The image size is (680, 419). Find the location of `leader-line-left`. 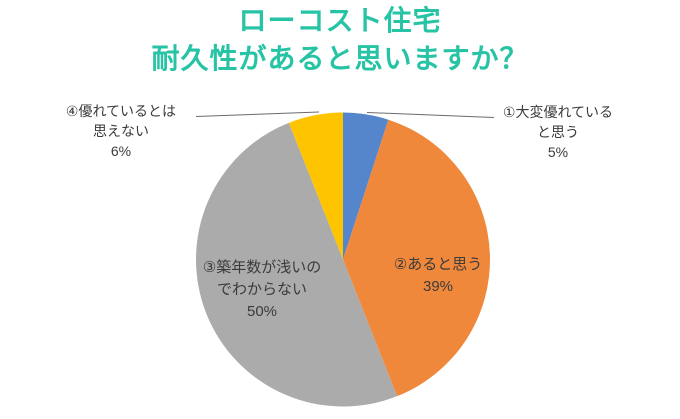

leader-line-left is located at coordinates (257, 114).